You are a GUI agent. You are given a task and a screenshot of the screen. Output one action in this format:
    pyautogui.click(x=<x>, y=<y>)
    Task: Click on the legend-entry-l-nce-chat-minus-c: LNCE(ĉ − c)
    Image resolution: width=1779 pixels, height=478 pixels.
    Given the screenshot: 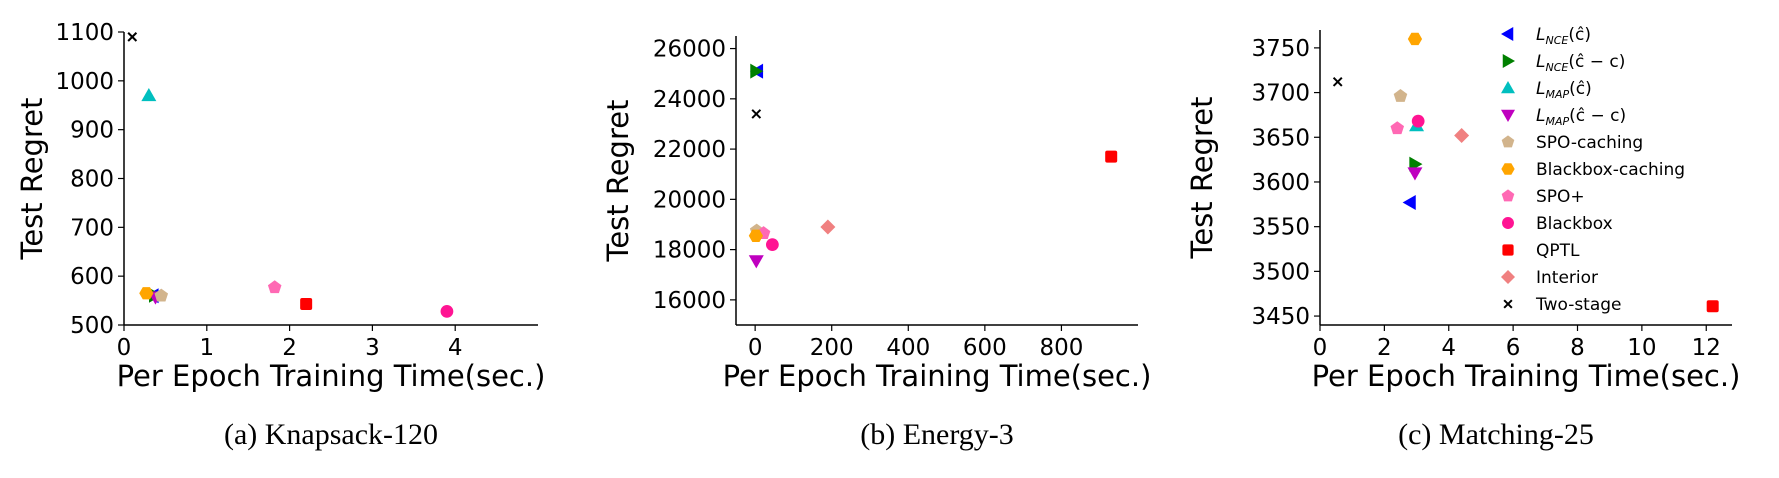 What is the action you would take?
    pyautogui.click(x=1563, y=63)
    